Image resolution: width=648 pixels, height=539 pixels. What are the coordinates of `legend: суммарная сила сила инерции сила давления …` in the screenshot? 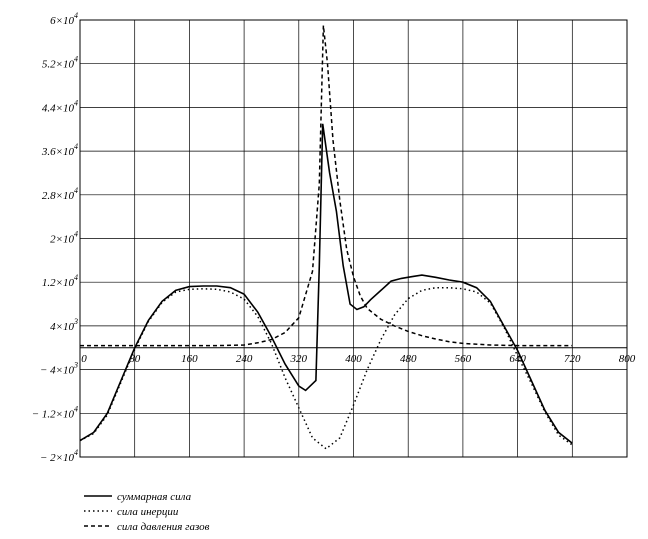 It's located at (147, 512).